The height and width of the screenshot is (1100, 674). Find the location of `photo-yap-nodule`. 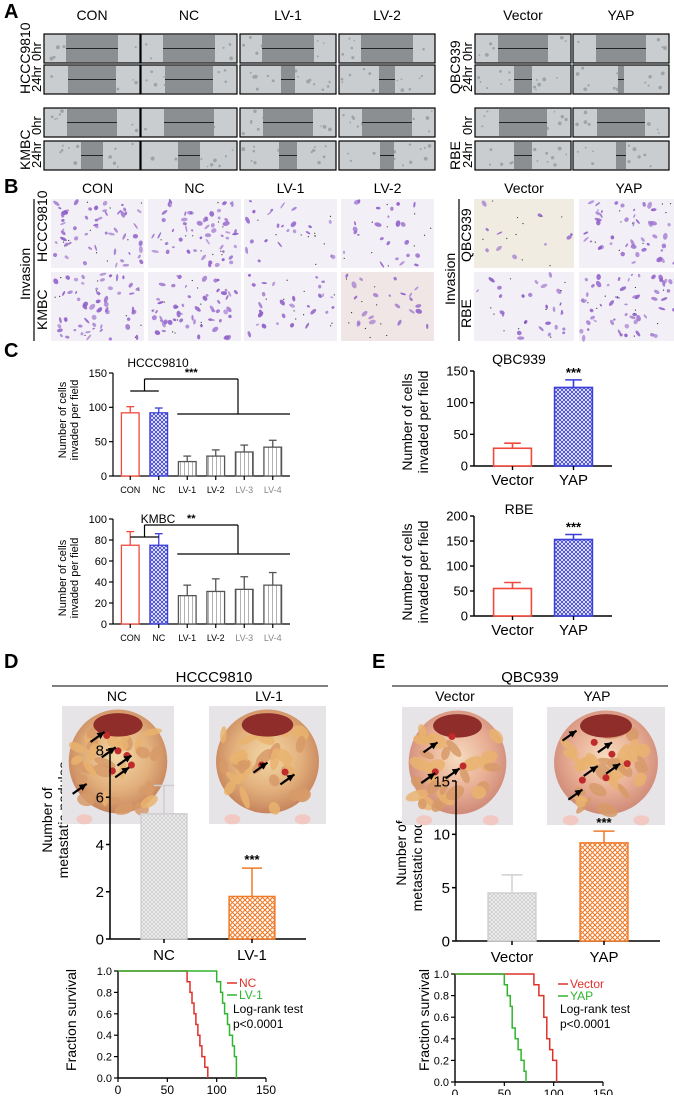

photo-yap-nodule is located at coordinates (611, 754).